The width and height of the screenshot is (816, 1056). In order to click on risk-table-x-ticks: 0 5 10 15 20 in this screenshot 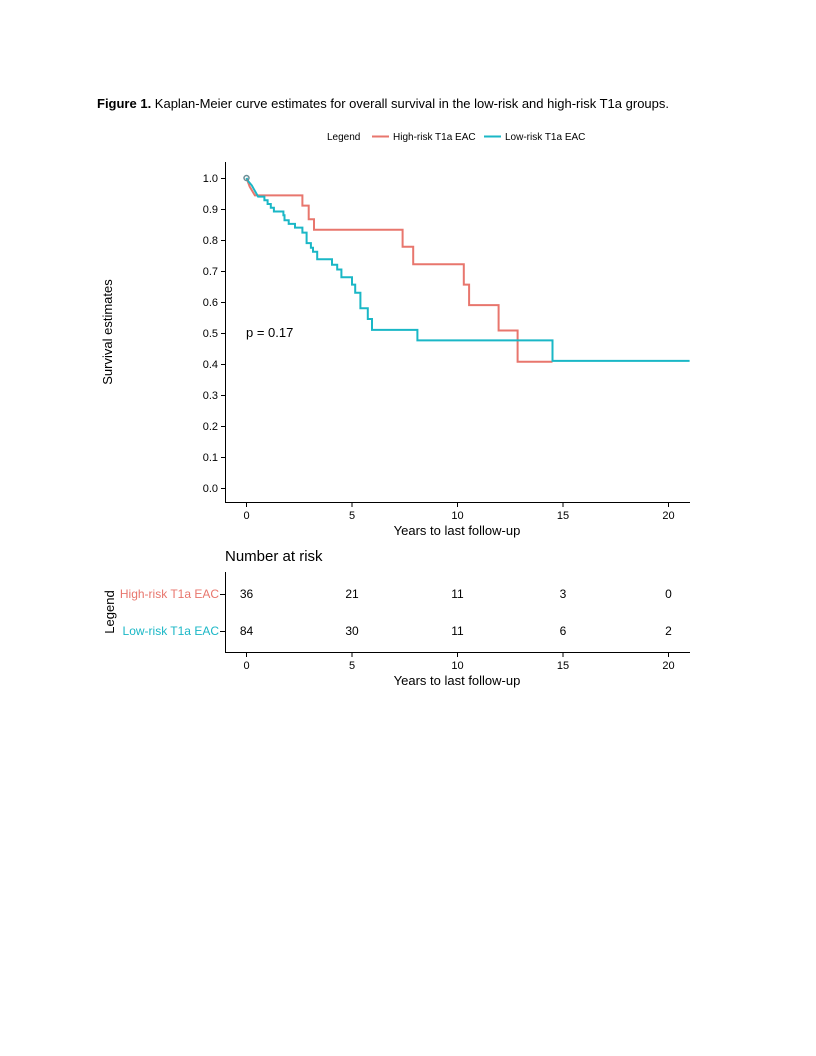, I will do `click(459, 662)`.